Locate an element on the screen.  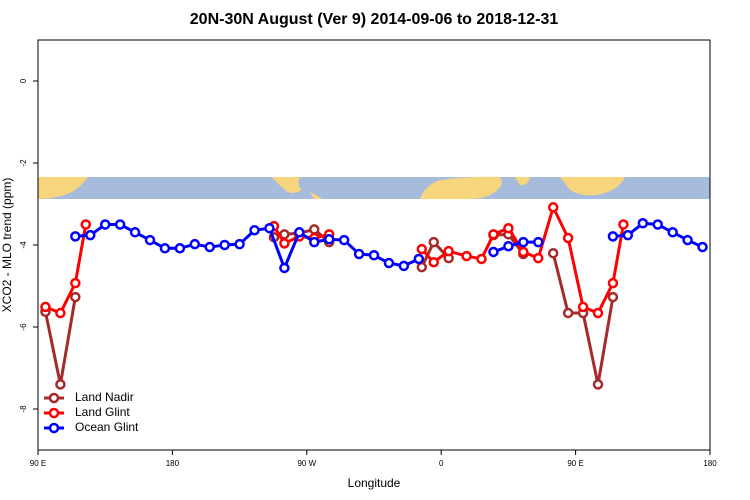
legend-label: Land Nadir is located at coordinates (104, 397).